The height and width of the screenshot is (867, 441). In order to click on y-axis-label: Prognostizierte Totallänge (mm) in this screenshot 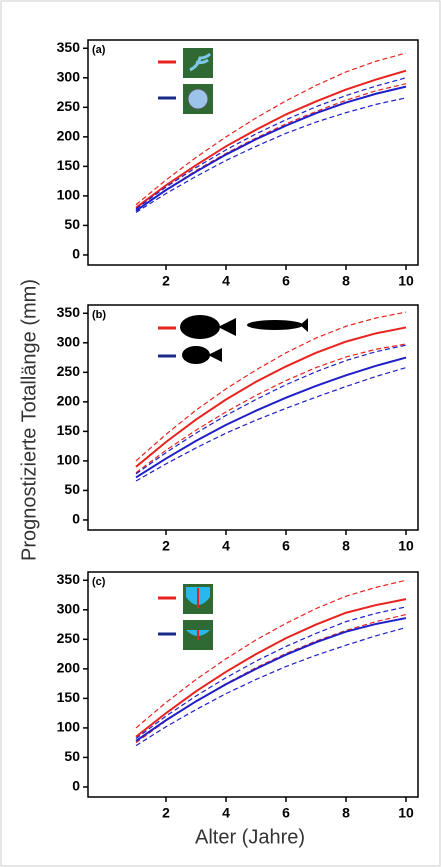, I will do `click(29, 420)`.